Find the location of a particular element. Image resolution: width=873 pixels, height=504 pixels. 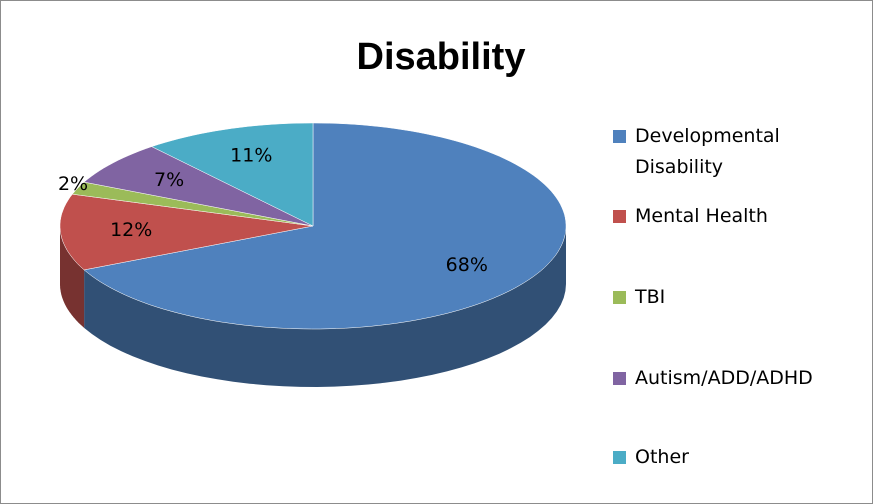

data-label: 12% is located at coordinates (131, 230).